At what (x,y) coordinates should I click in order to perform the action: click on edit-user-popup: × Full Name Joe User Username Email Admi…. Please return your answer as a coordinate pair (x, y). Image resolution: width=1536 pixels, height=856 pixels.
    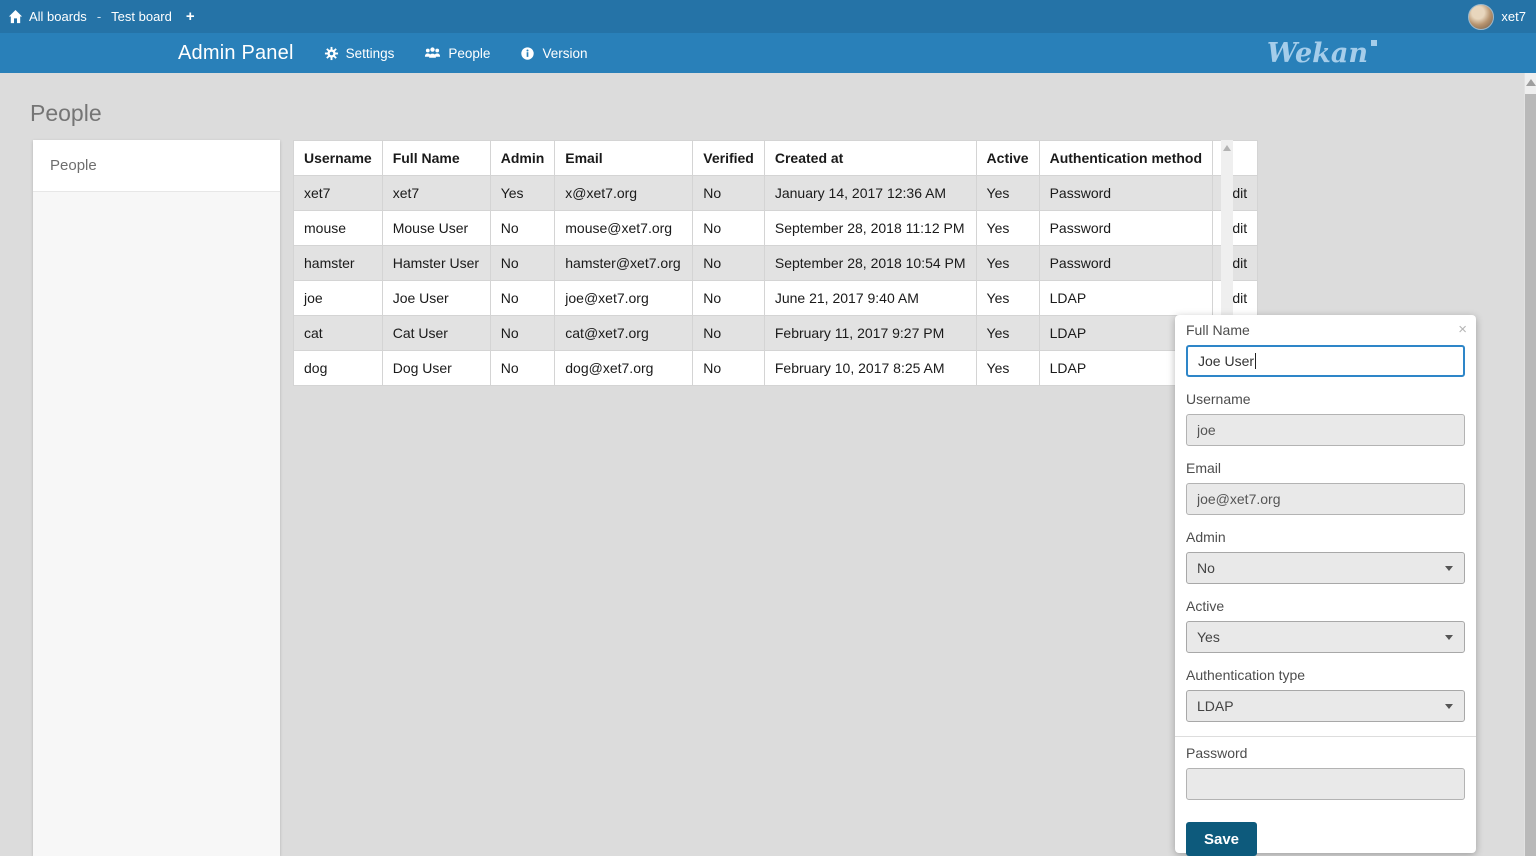
    Looking at the image, I should click on (1325, 585).